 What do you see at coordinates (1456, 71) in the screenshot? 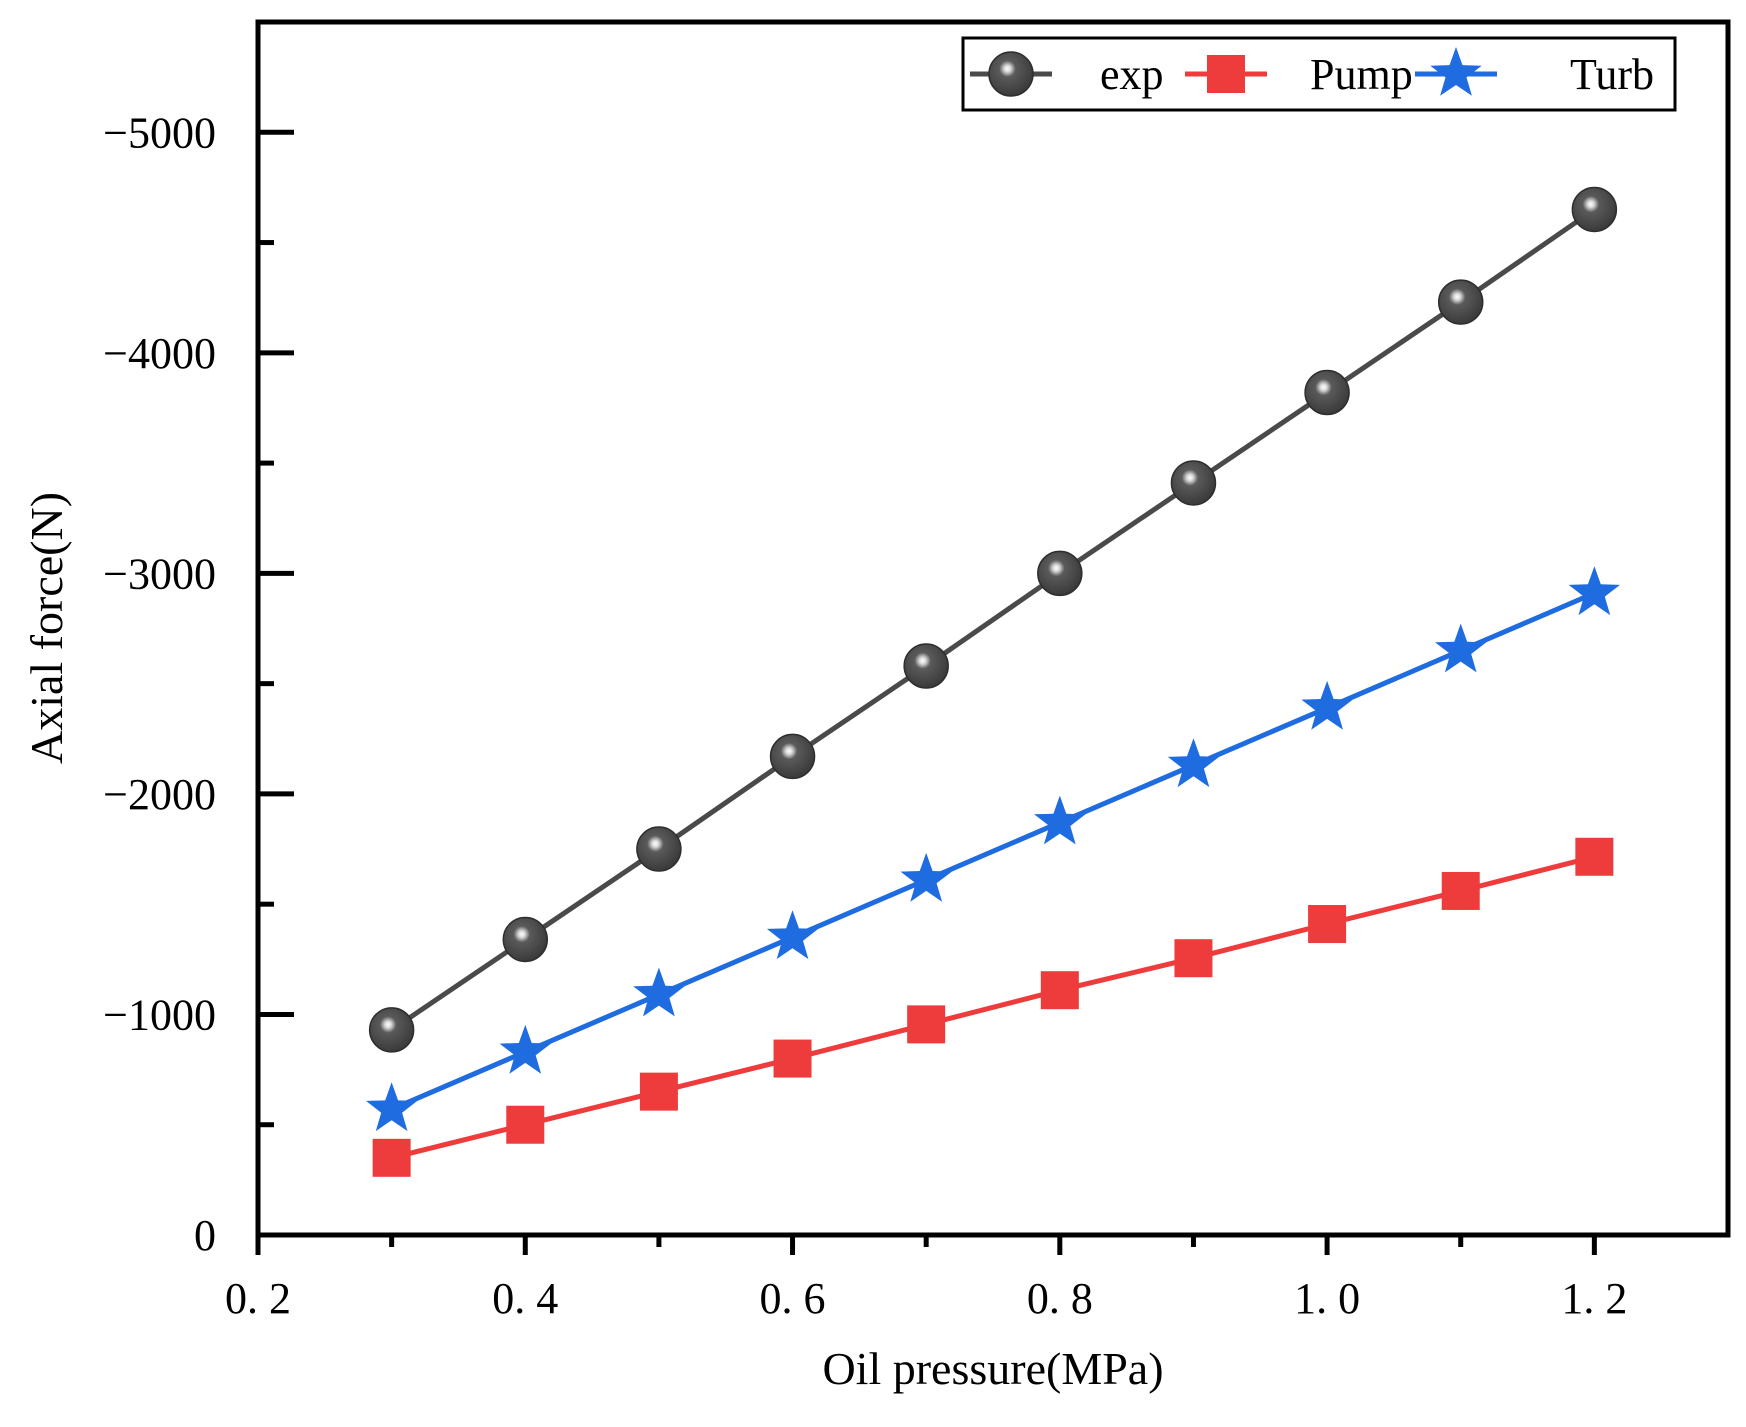
I see `legend-marker-turb` at bounding box center [1456, 71].